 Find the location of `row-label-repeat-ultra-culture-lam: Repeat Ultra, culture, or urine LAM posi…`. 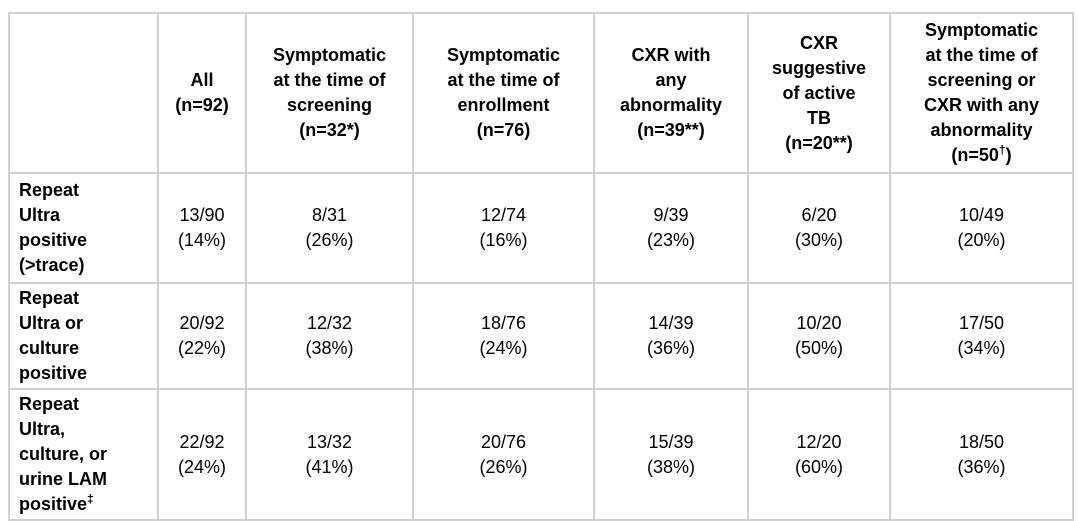

row-label-repeat-ultra-culture-lam: Repeat Ultra, culture, or urine LAM posi… is located at coordinates (83, 454).